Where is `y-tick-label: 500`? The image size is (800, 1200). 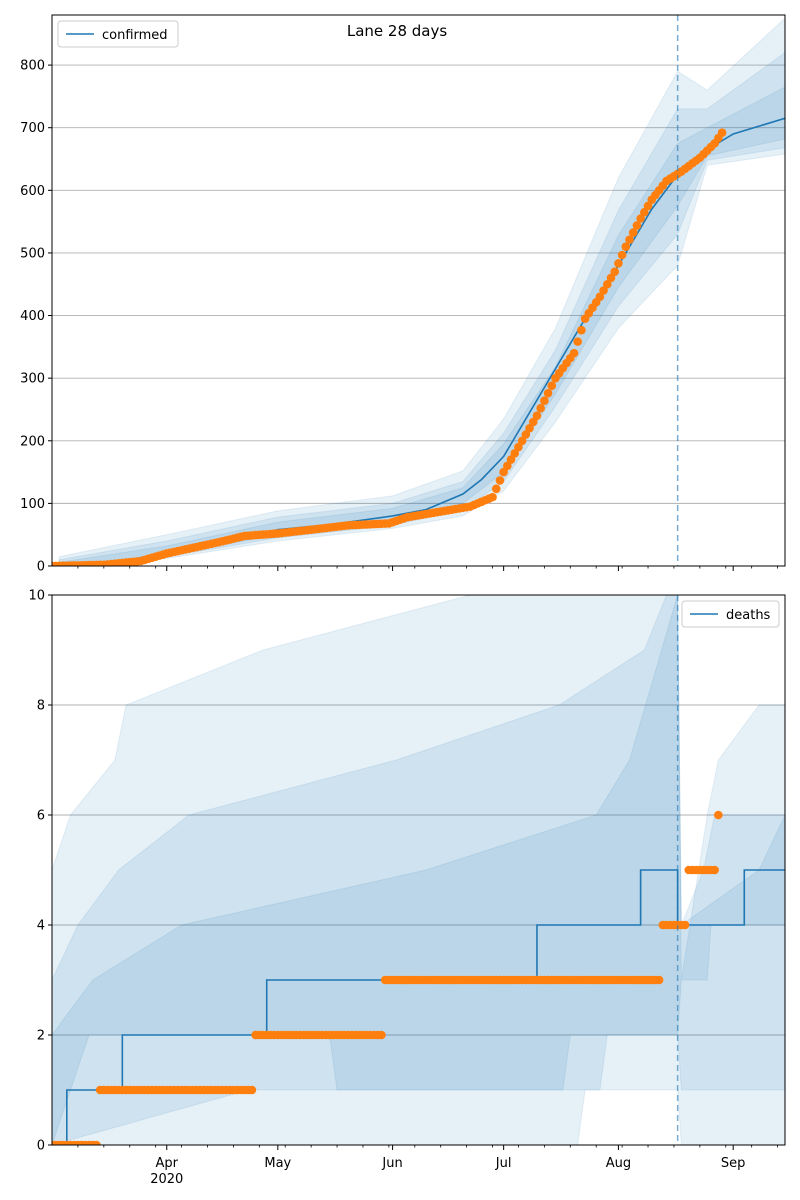
y-tick-label: 500 is located at coordinates (32, 253).